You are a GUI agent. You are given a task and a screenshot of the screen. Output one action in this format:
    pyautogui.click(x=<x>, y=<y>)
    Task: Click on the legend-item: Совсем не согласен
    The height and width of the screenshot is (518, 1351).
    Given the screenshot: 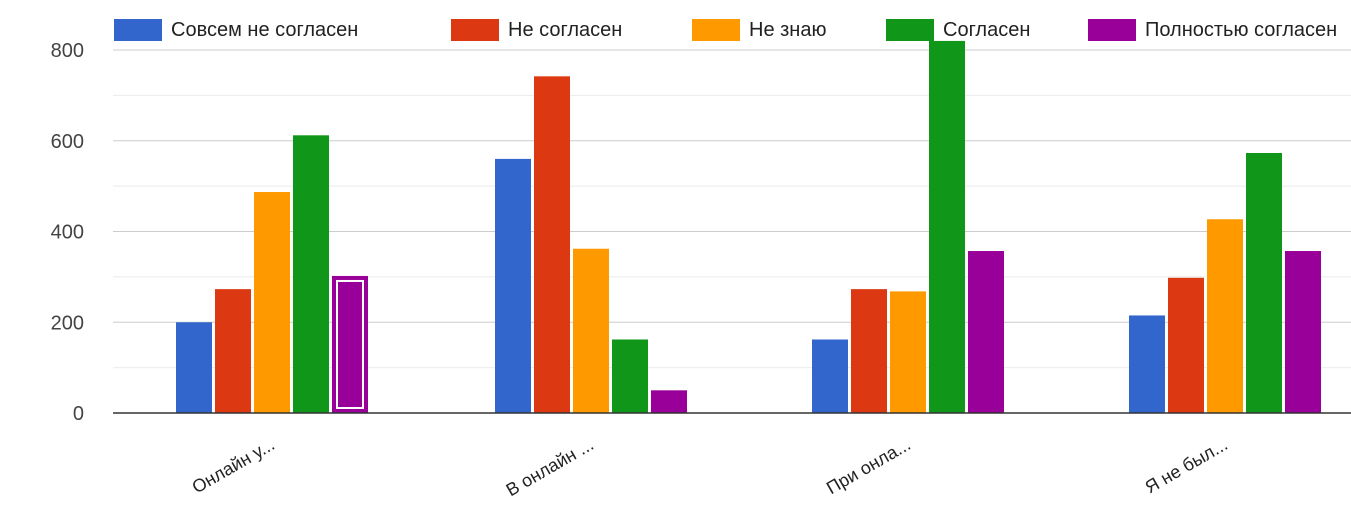 What is the action you would take?
    pyautogui.click(x=236, y=30)
    